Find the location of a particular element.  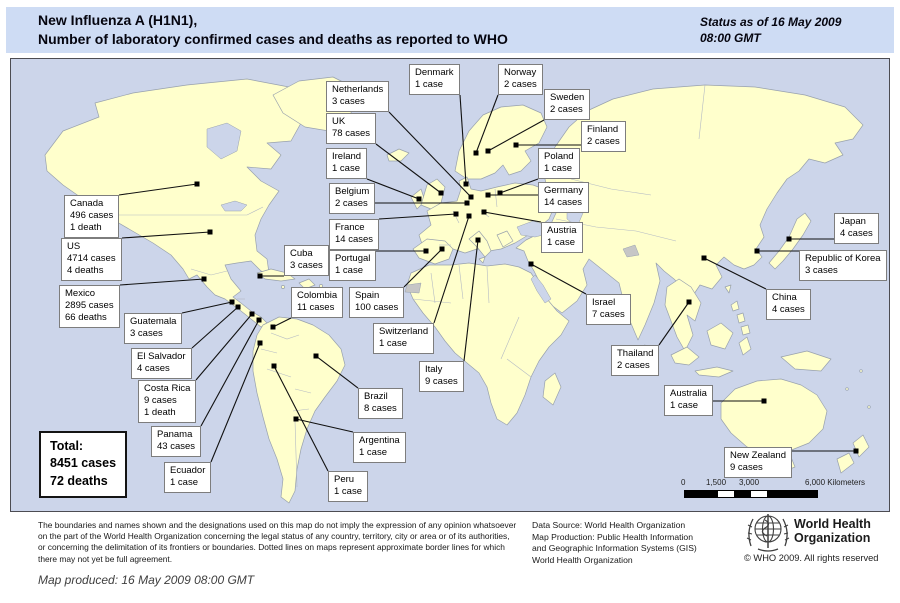

country-marker-italy is located at coordinates (478, 240).